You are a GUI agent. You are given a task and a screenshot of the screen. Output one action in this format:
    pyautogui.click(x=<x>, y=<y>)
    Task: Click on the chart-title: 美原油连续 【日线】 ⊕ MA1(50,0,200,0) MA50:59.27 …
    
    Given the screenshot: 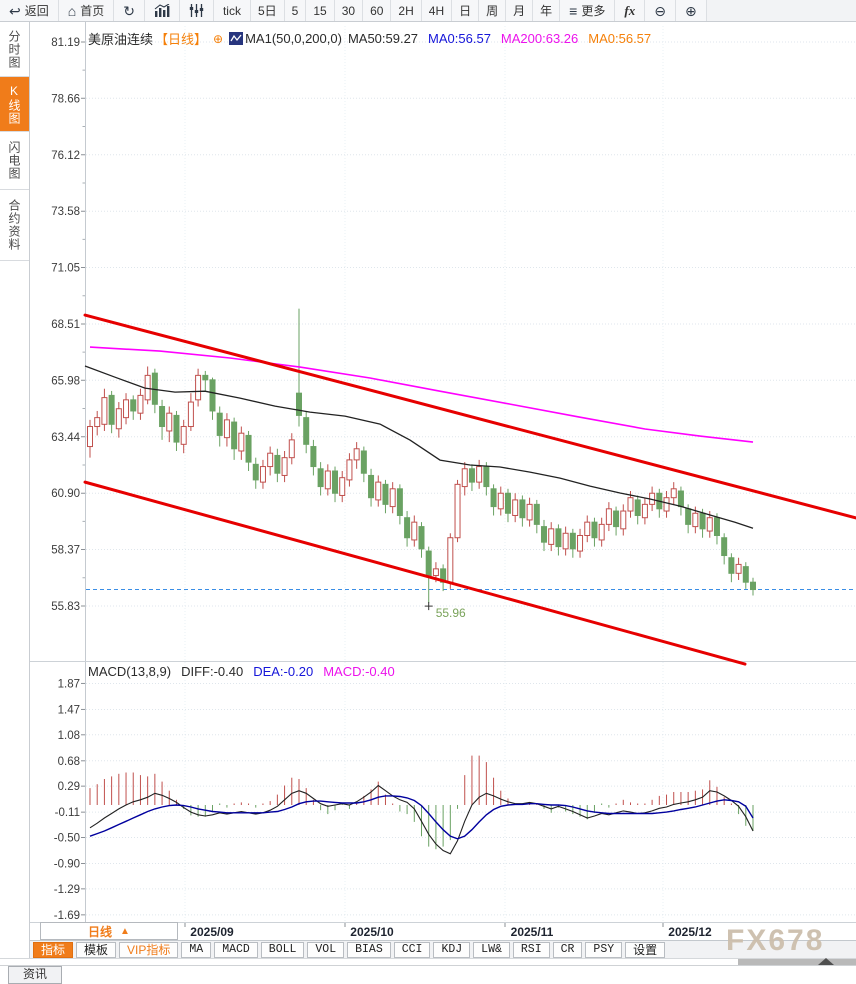 What is the action you would take?
    pyautogui.click(x=372, y=38)
    